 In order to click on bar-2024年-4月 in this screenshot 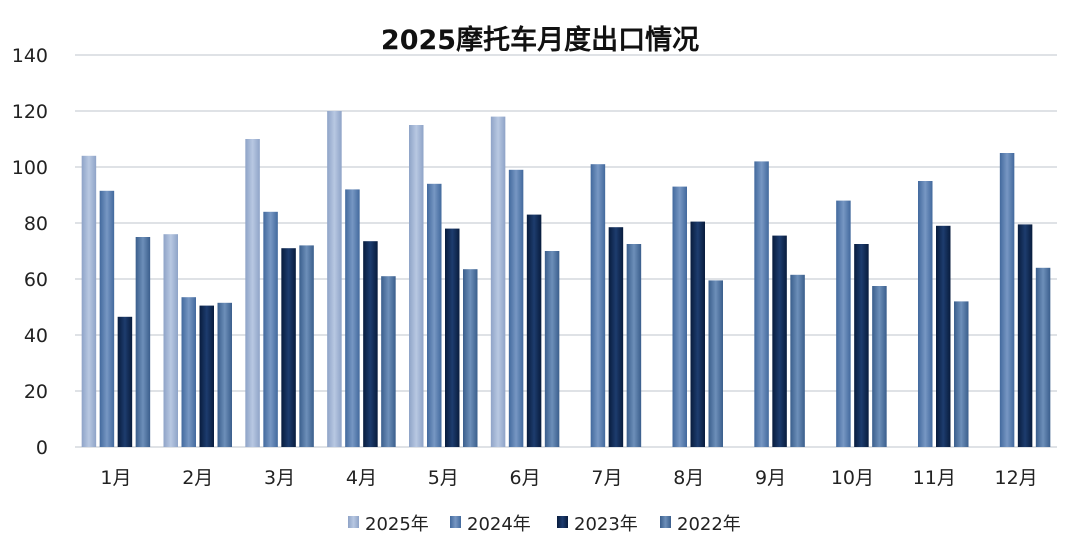, I will do `click(352, 318)`.